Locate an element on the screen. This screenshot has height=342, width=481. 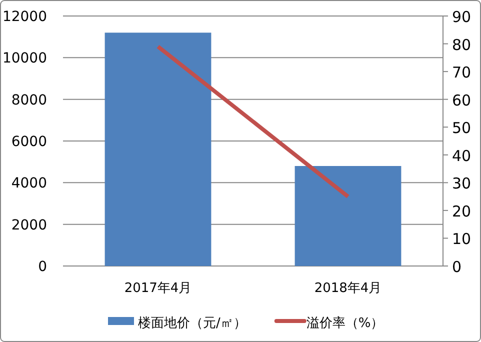
y2-tick-label: 40 is located at coordinates (462, 155).